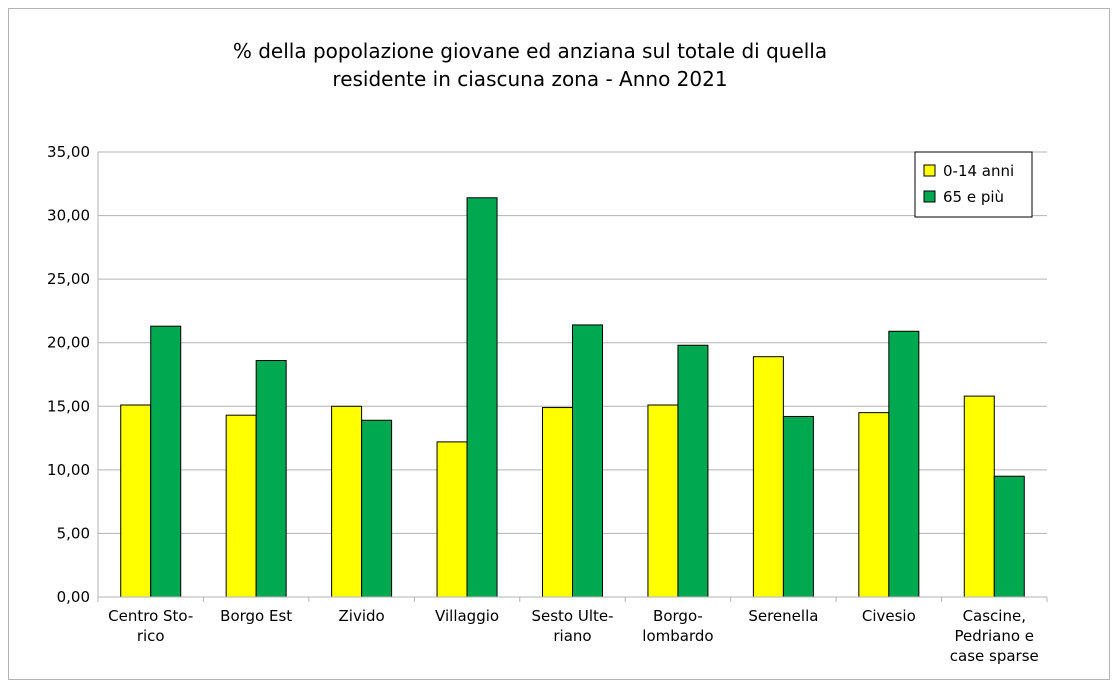 Image resolution: width=1118 pixels, height=688 pixels. I want to click on x-category-label: Borgo Est, so click(256, 616).